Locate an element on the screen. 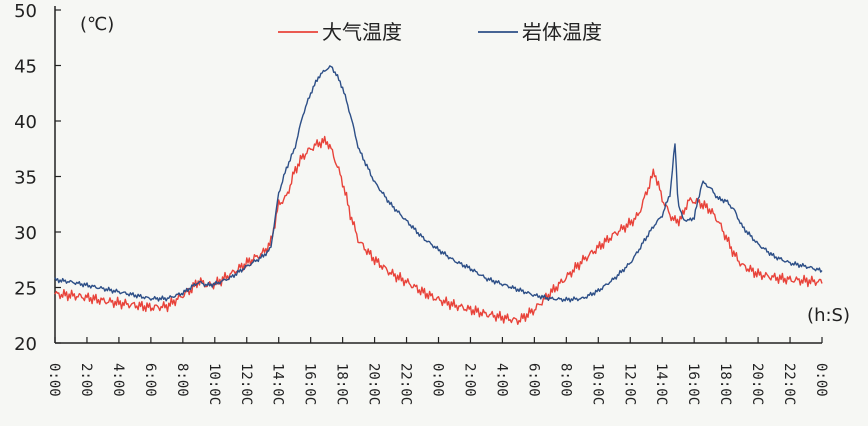  chart-legend: 大气温度 岩体温度 is located at coordinates (440, 32).